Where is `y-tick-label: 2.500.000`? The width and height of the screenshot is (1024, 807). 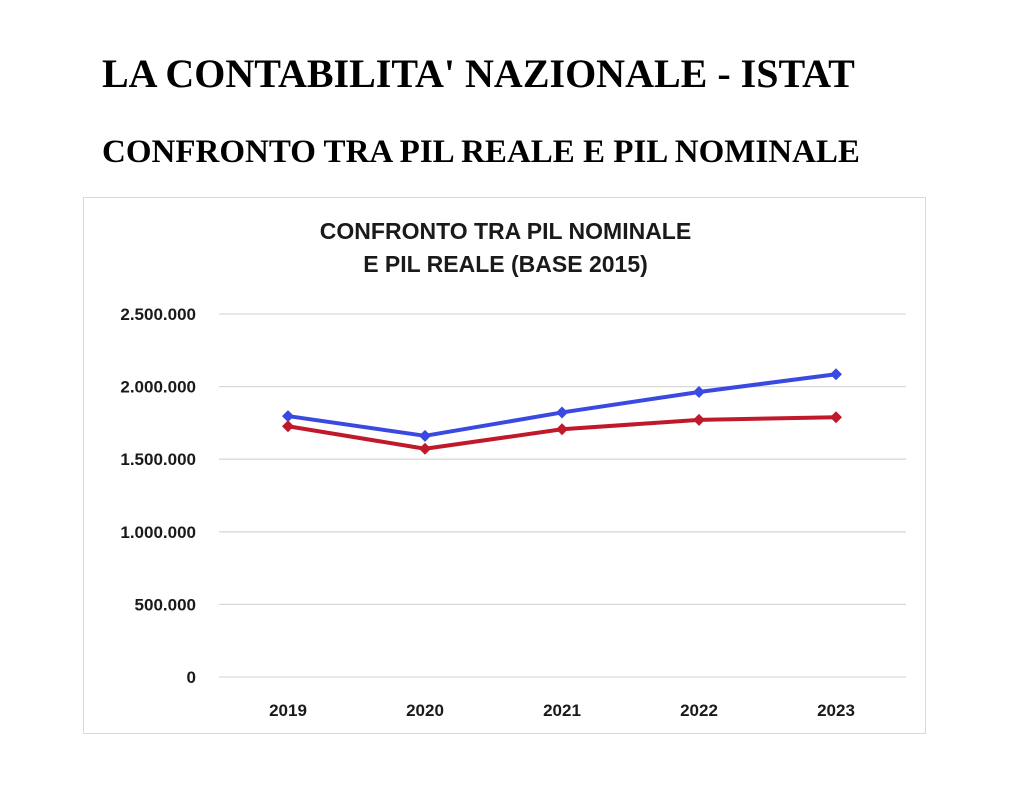 y-tick-label: 2.500.000 is located at coordinates (158, 314).